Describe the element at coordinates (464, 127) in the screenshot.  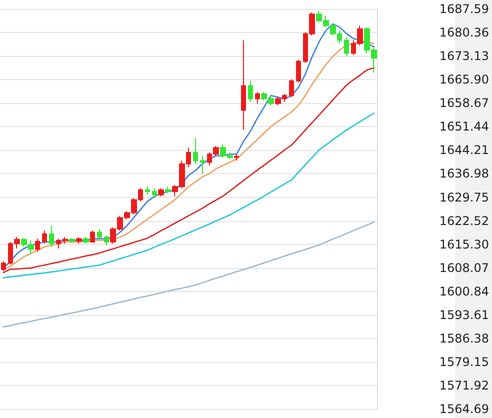
I see `y-tick-label: 1651.44` at that location.